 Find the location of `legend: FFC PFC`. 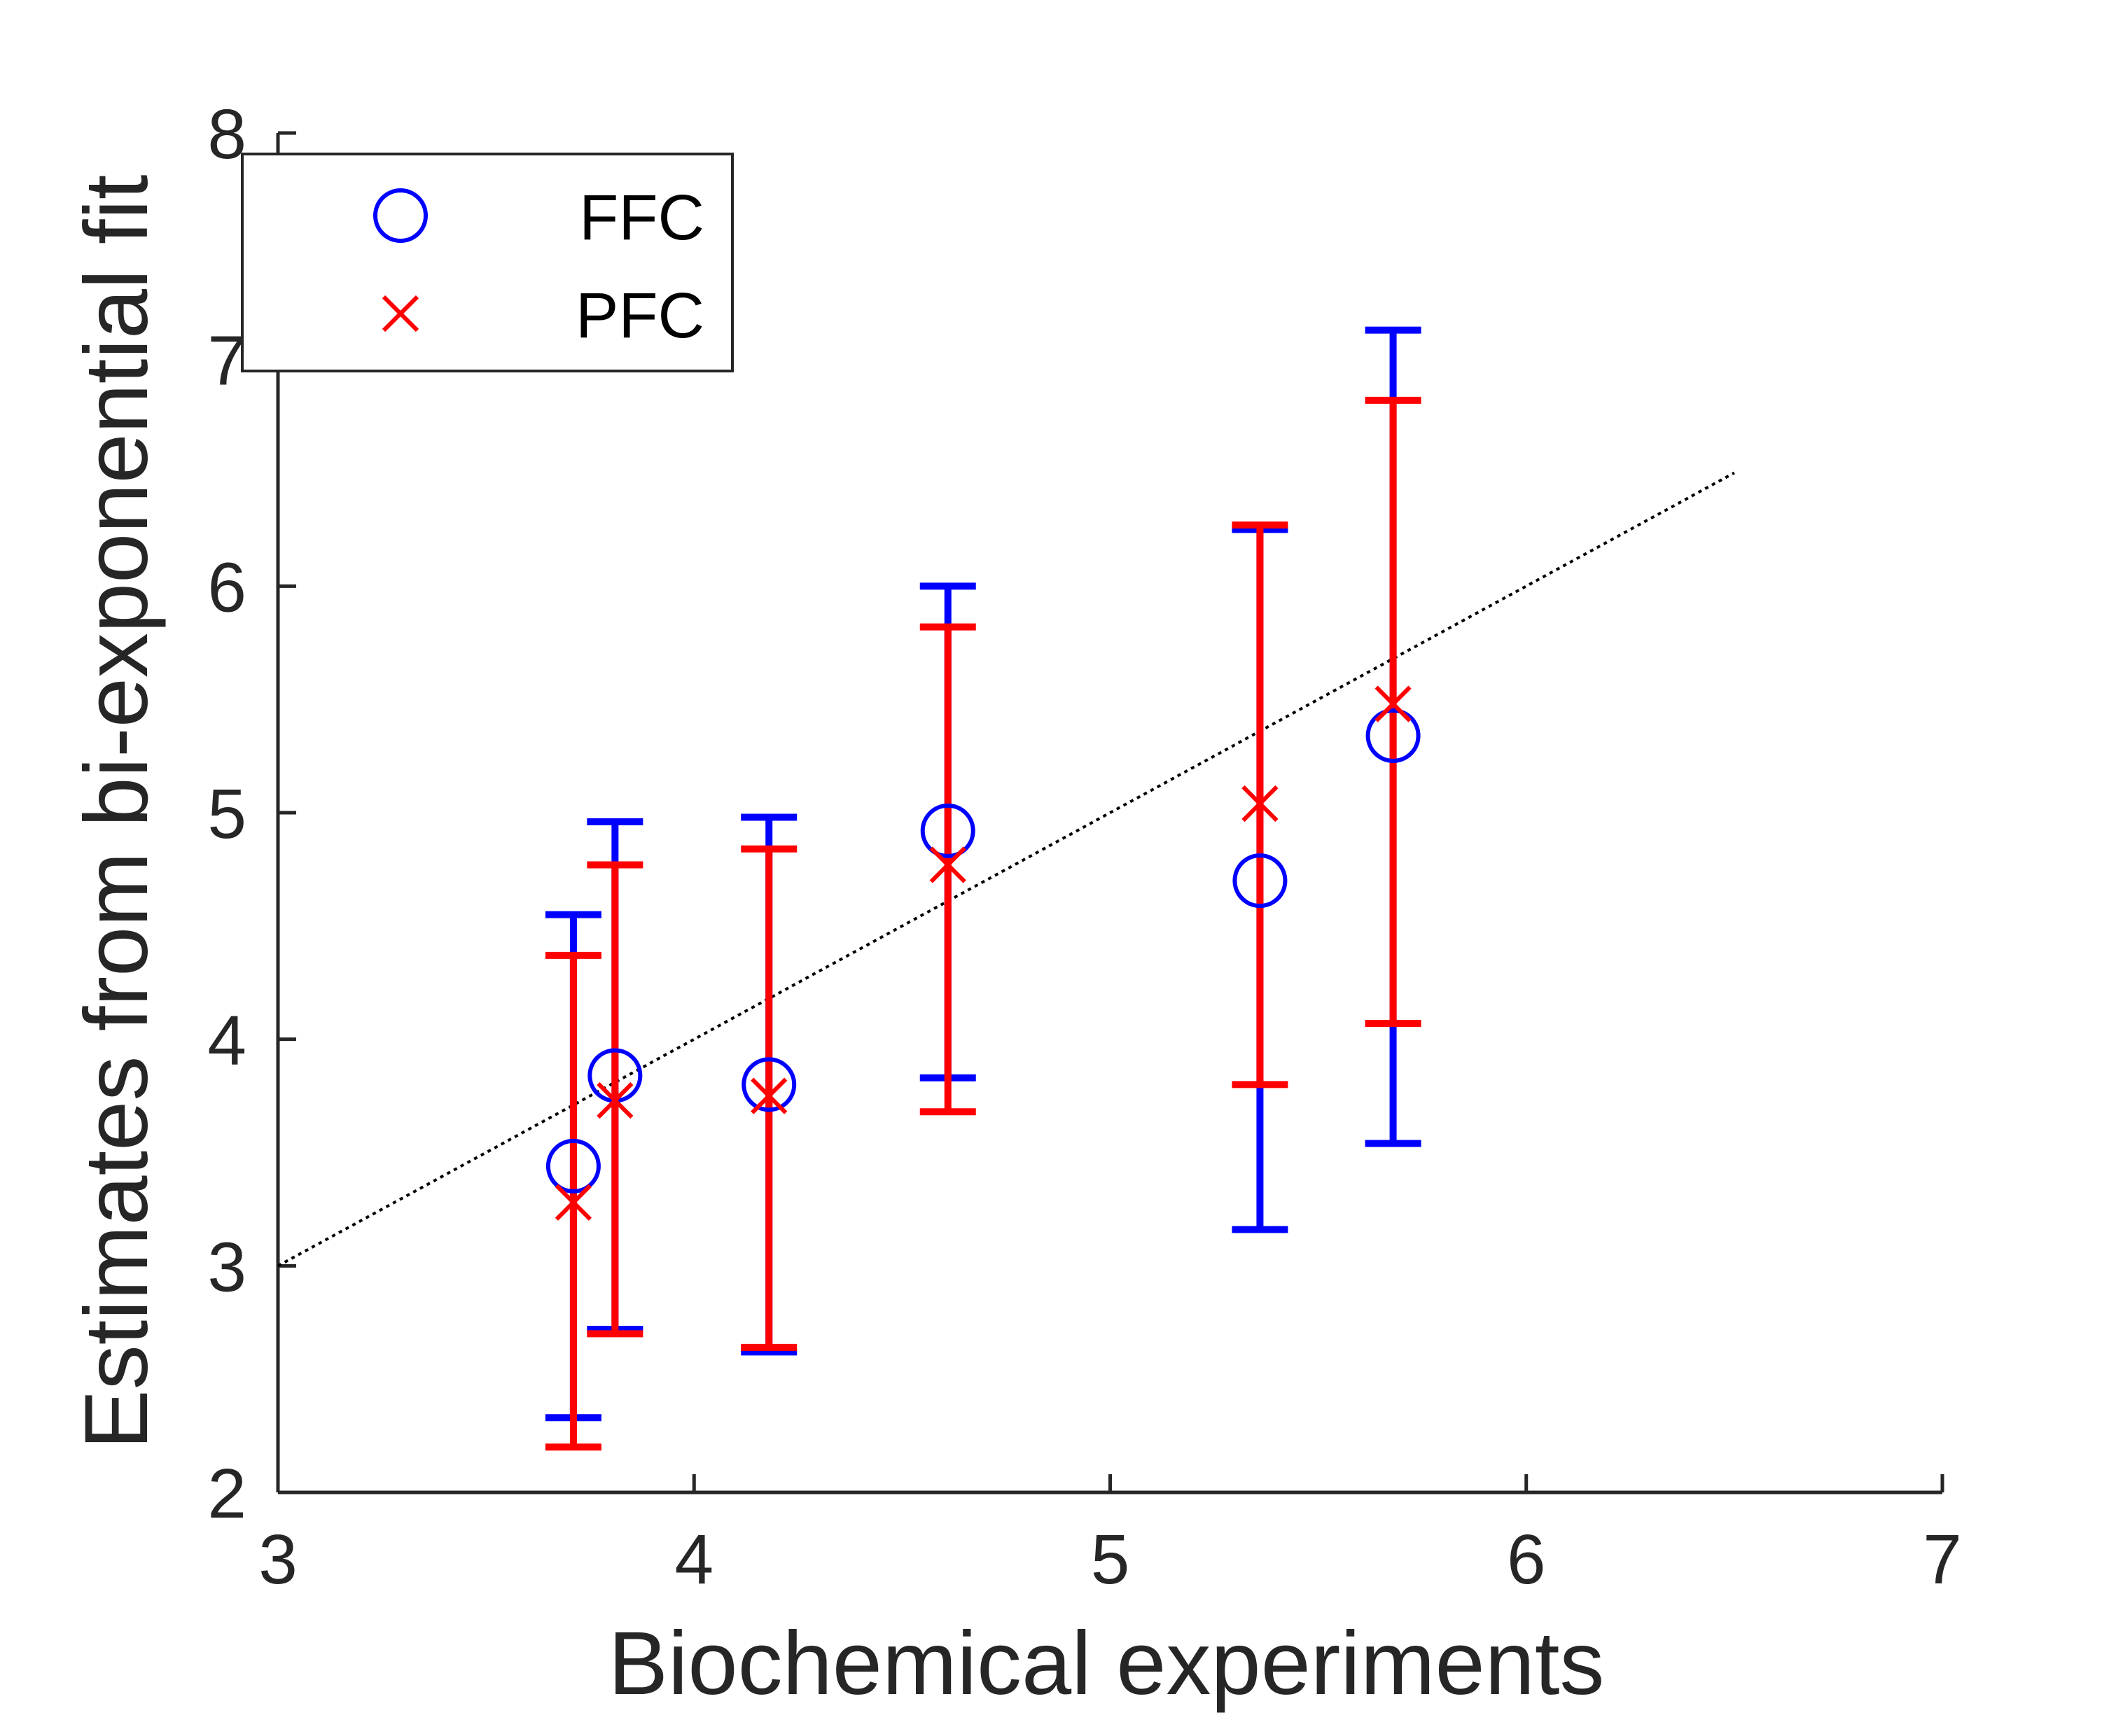

legend: FFC PFC is located at coordinates (487, 262).